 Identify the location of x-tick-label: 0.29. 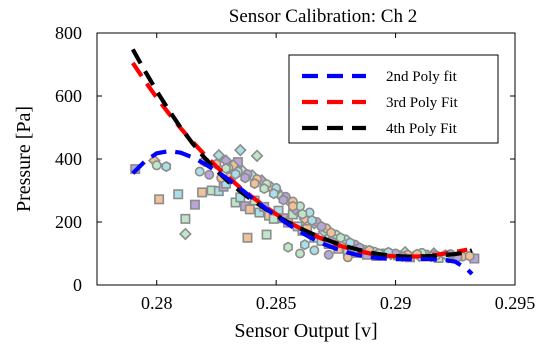
(396, 303).